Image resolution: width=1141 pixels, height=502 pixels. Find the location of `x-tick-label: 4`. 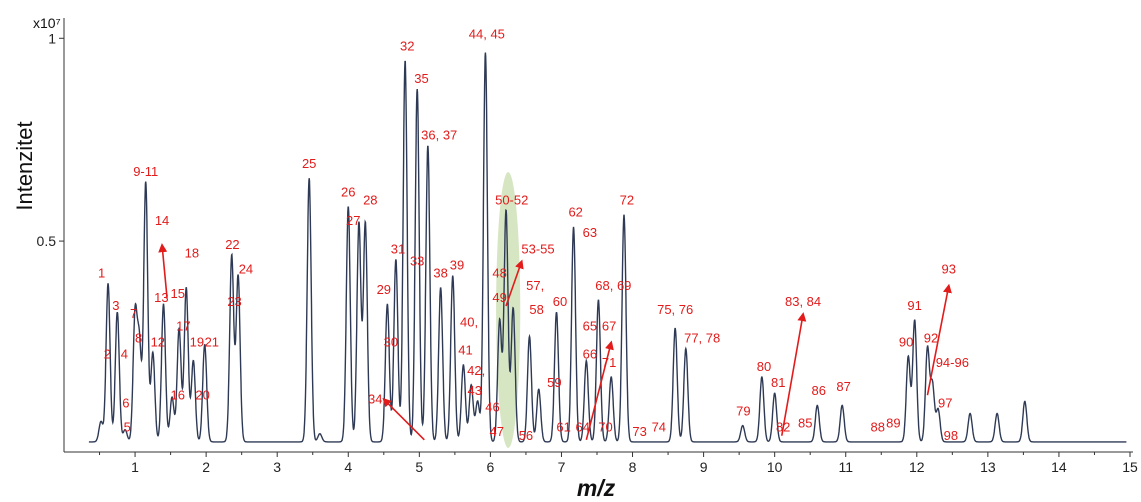

x-tick-label: 4 is located at coordinates (348, 467).